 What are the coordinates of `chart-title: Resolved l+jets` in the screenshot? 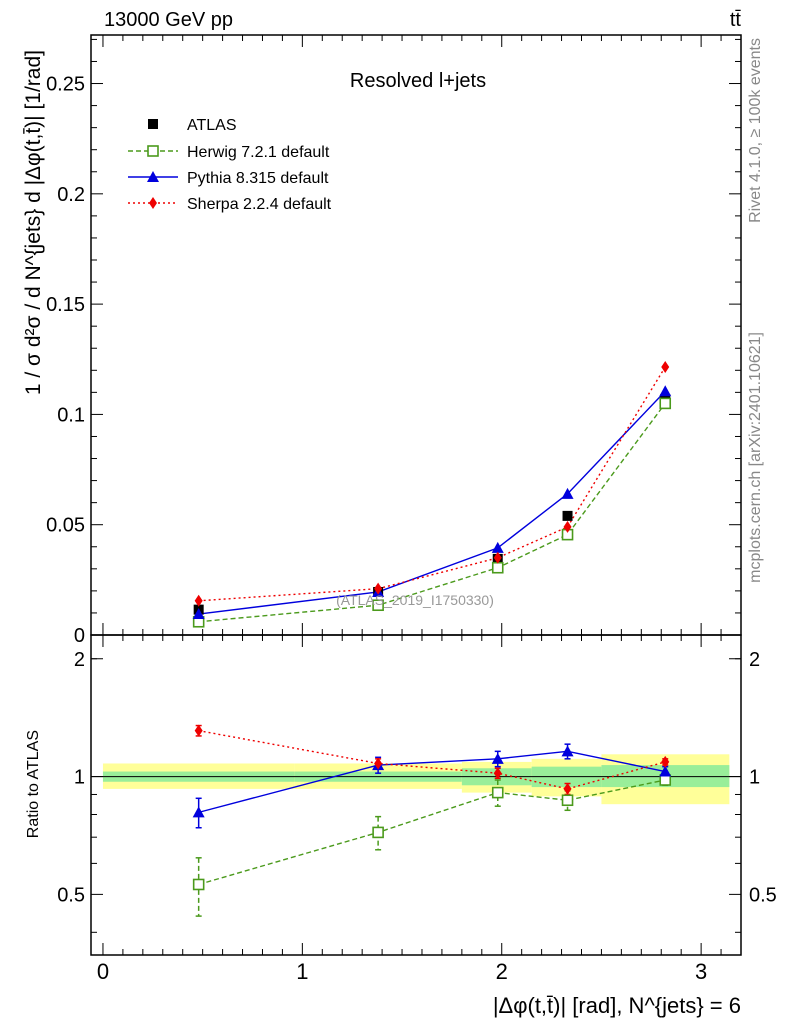 It's located at (418, 81).